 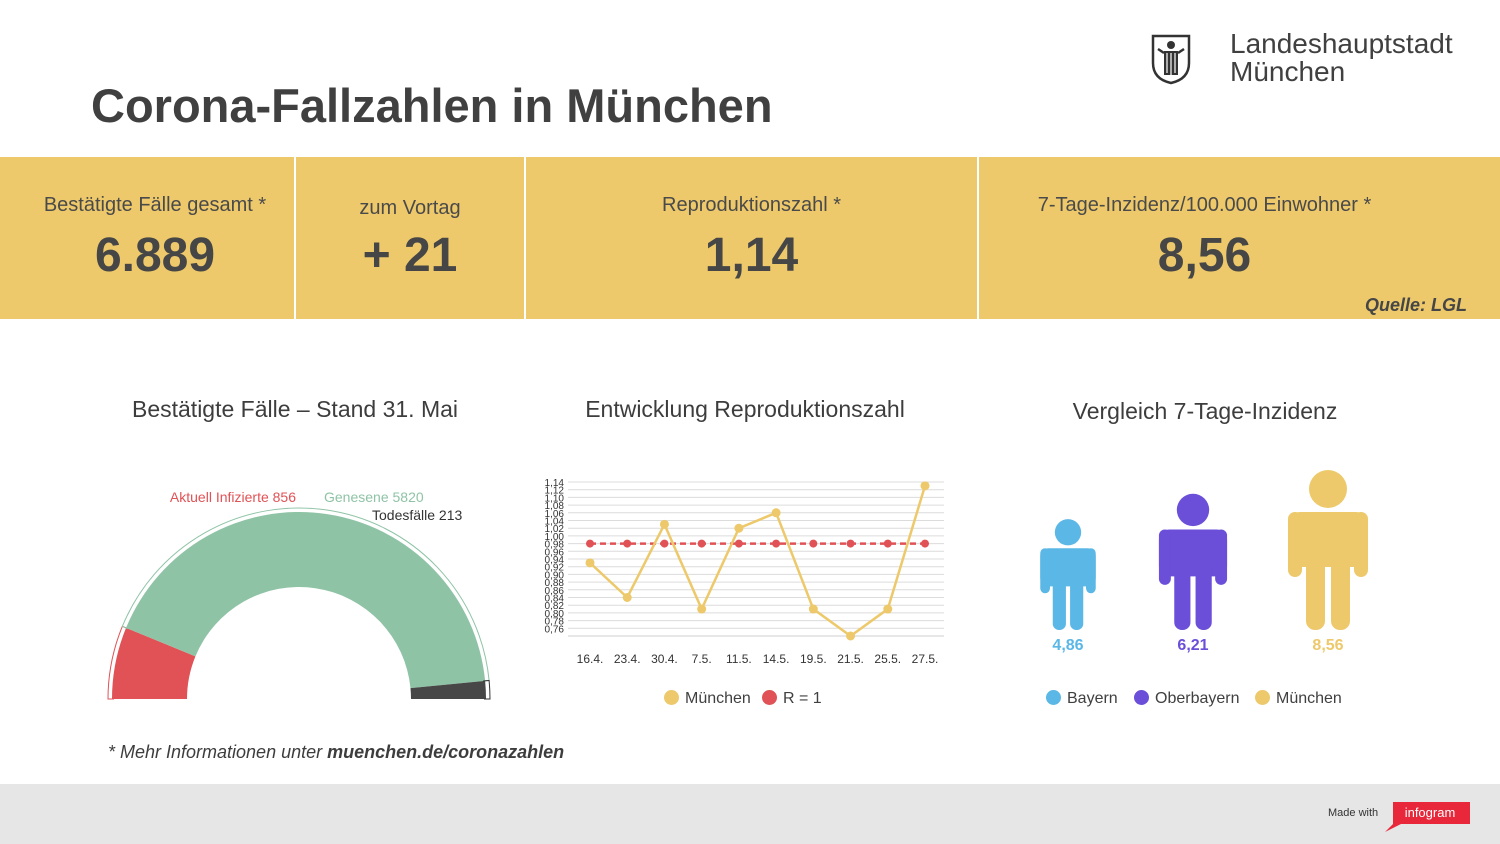 I want to click on r-chart-title: Entwicklung Reproduktionszahl, so click(x=745, y=409).